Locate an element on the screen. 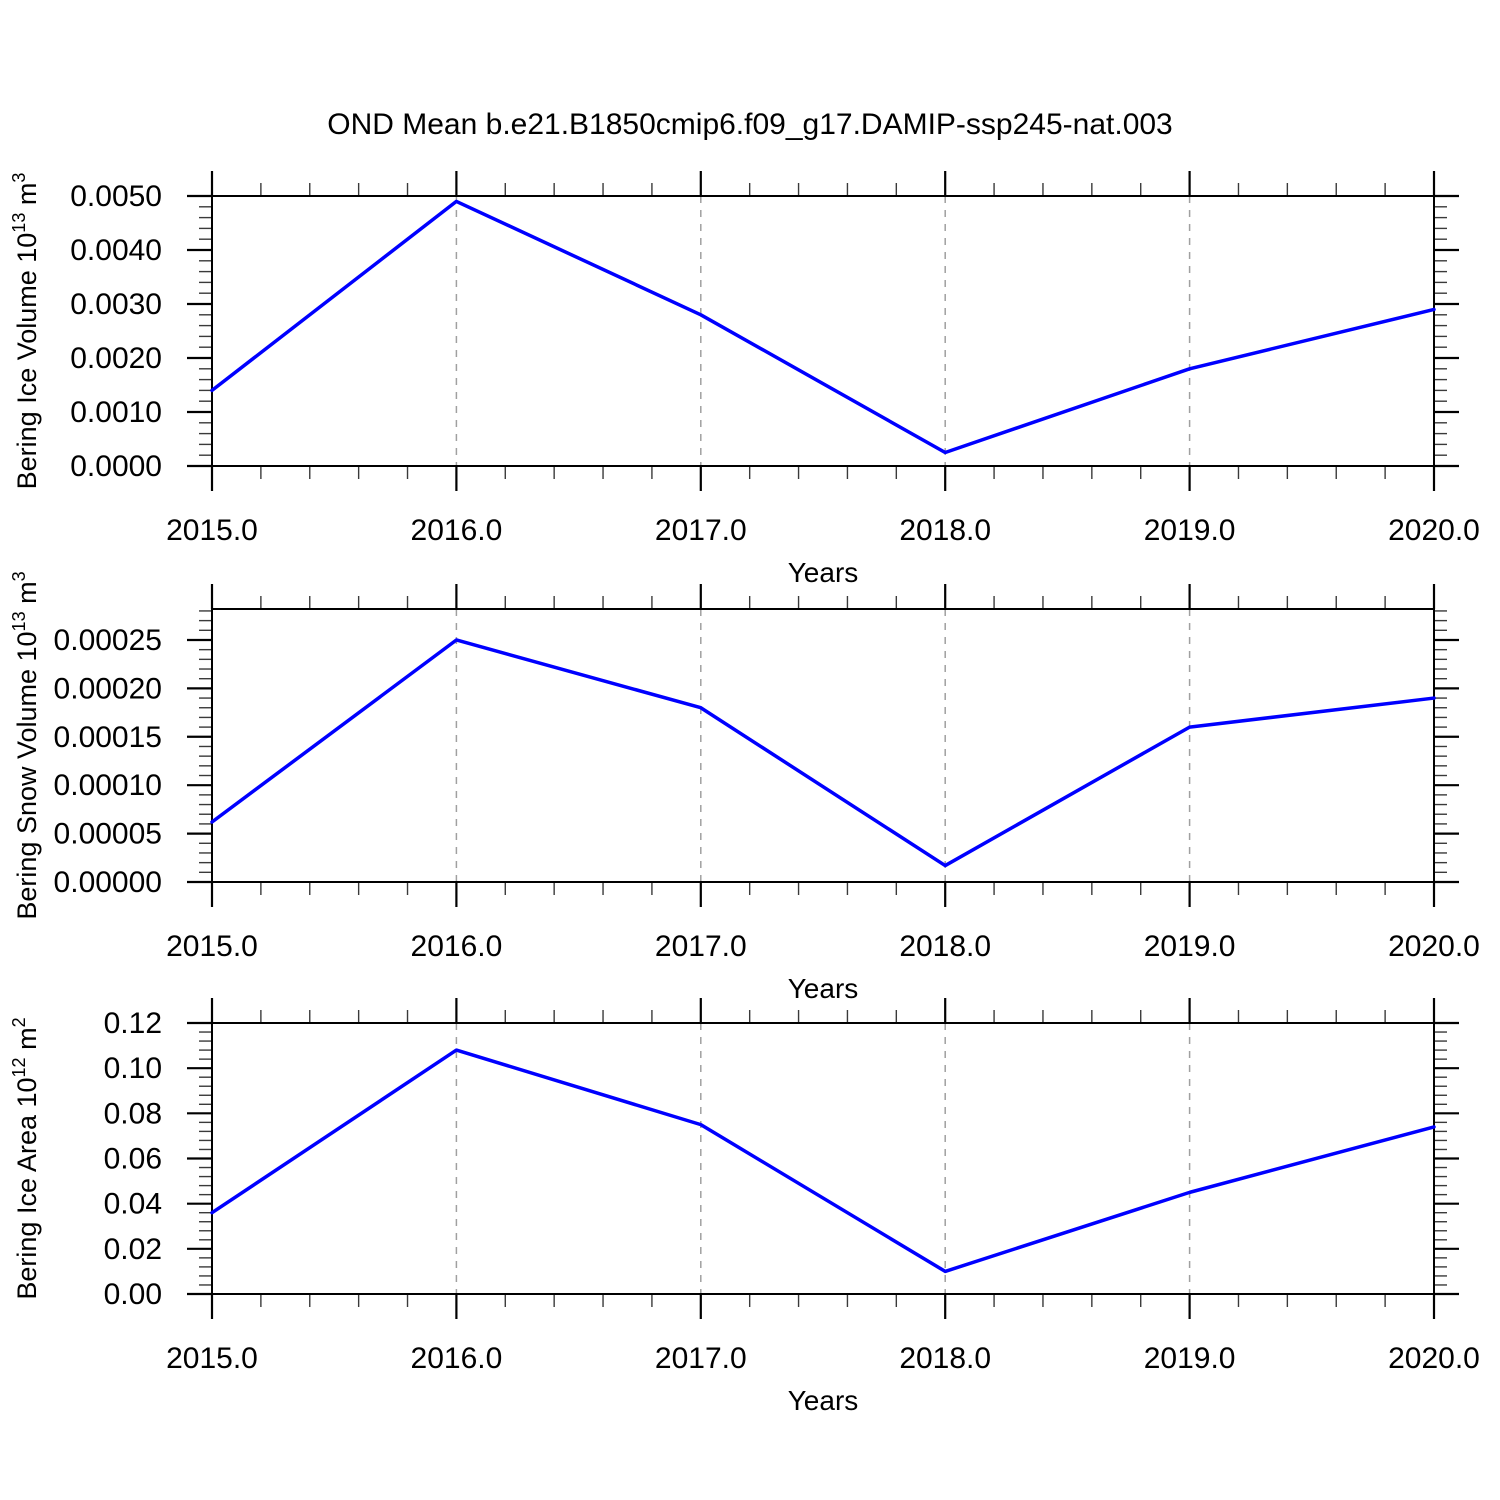 The height and width of the screenshot is (1500, 1500). y-tick-label: 0.00000 is located at coordinates (108, 882).